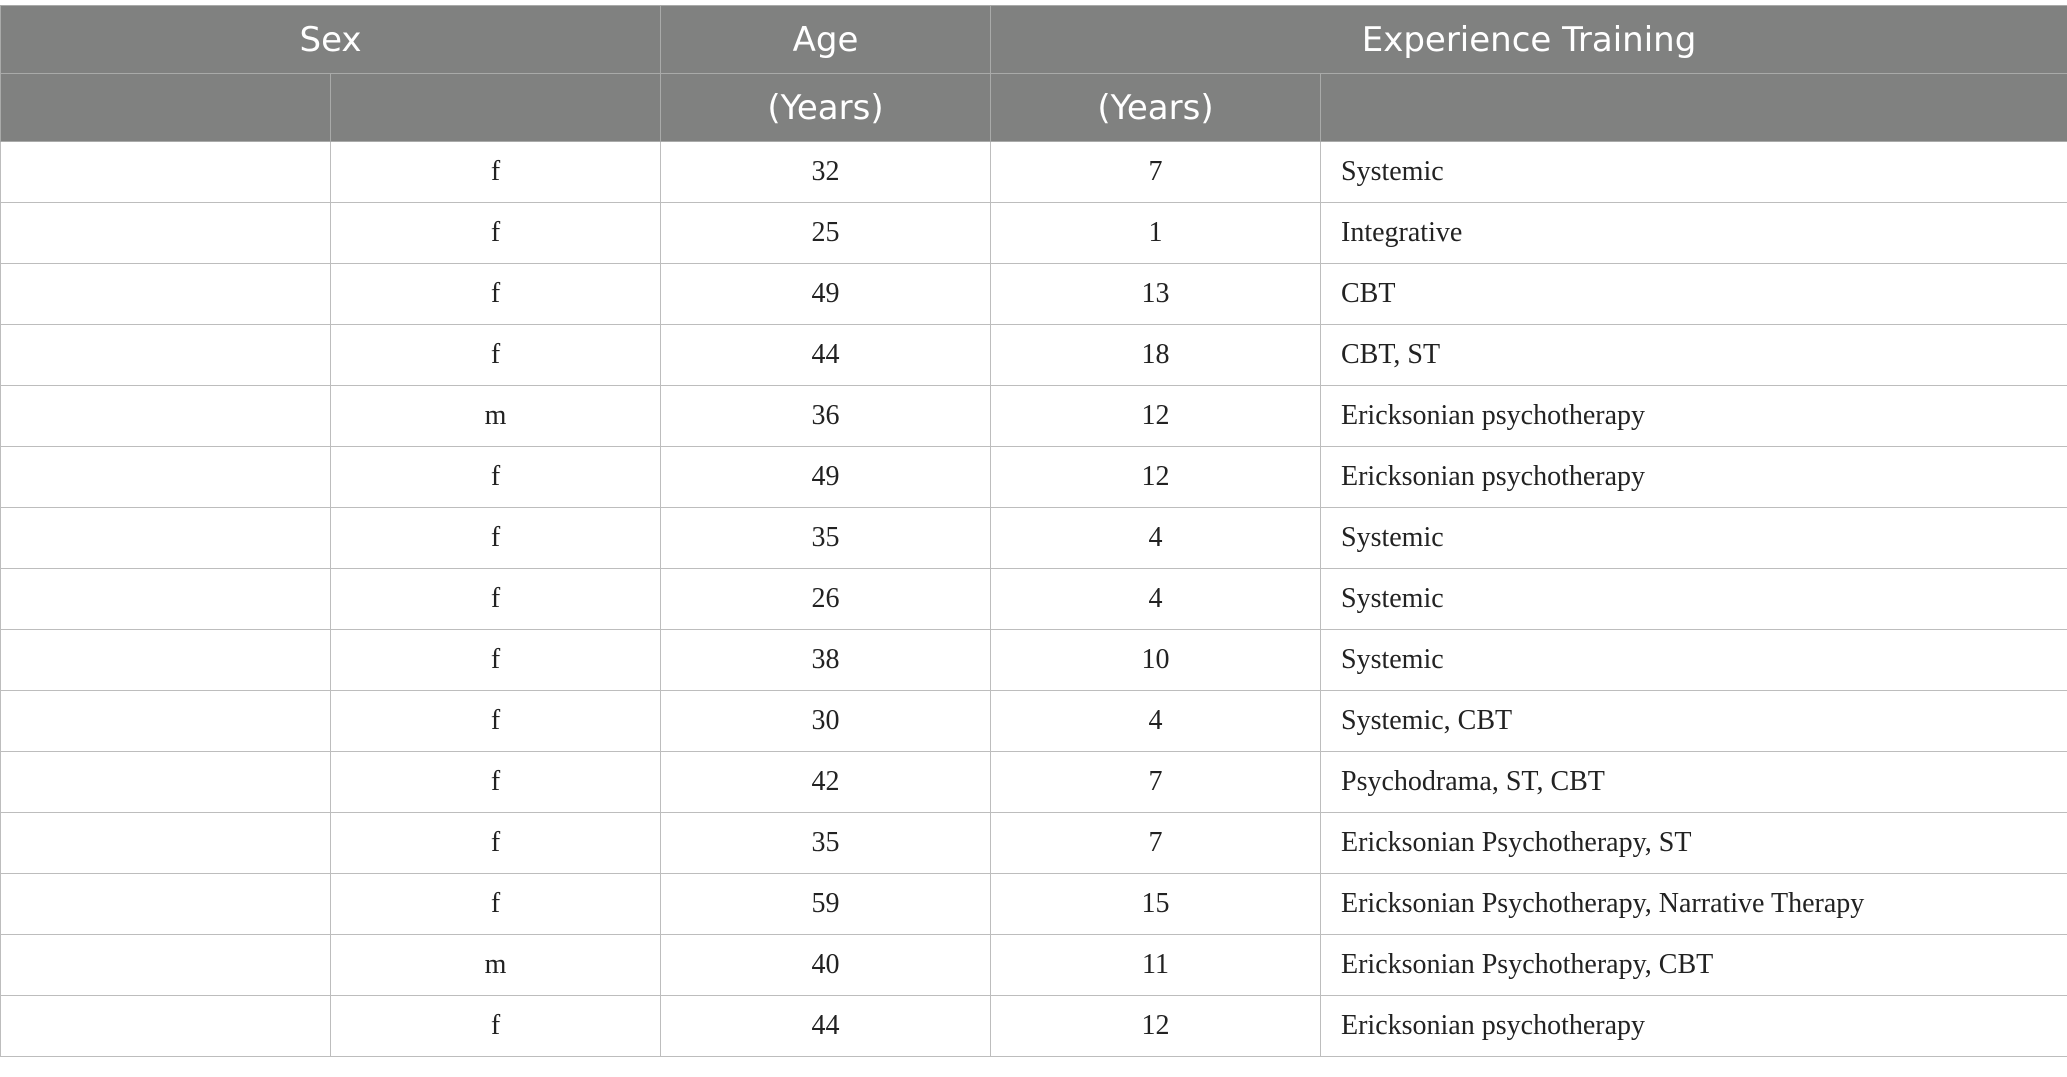 This screenshot has height=1077, width=2067. Describe the element at coordinates (825, 233) in the screenshot. I see `age-cell: 25` at that location.